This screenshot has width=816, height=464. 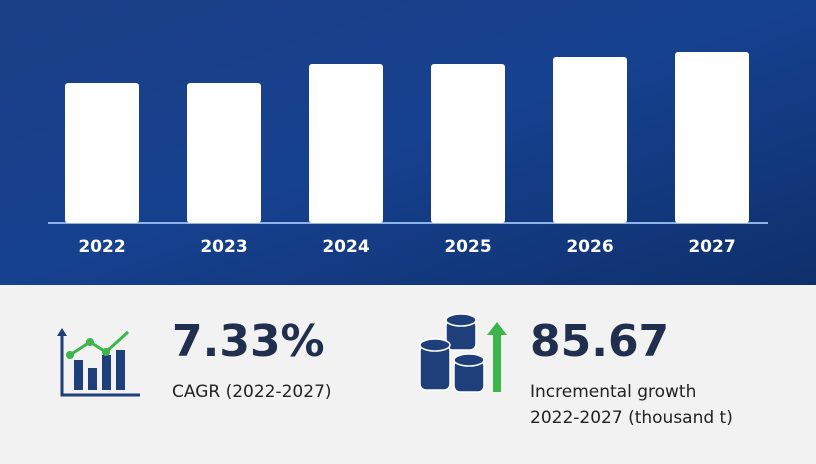 I want to click on coins-icon, so click(x=452, y=353).